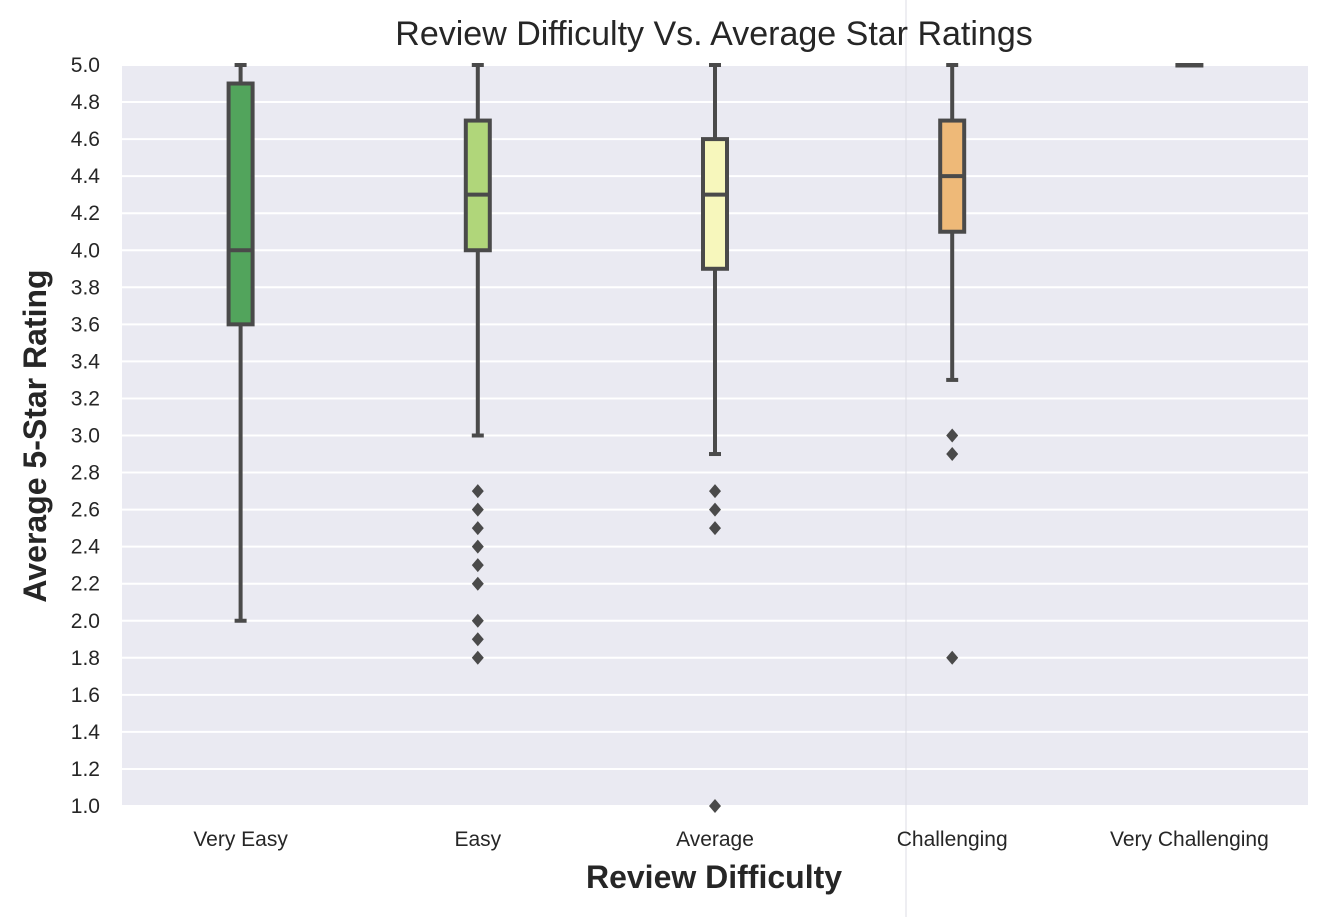  Describe the element at coordinates (85, 658) in the screenshot. I see `y-tick-label: 1.8` at that location.